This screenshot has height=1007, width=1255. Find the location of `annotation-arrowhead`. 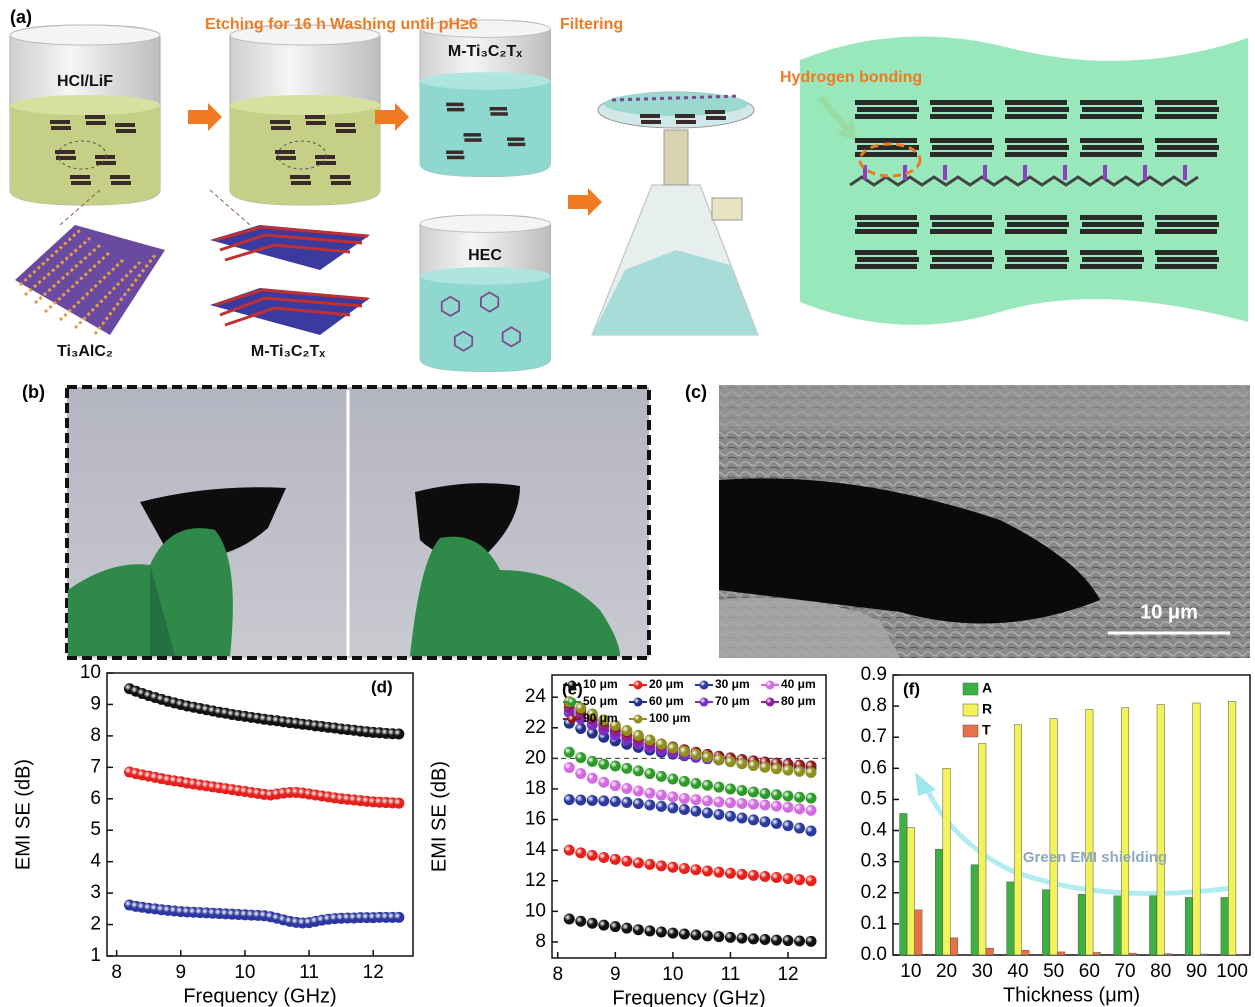

annotation-arrowhead is located at coordinates (925, 784).